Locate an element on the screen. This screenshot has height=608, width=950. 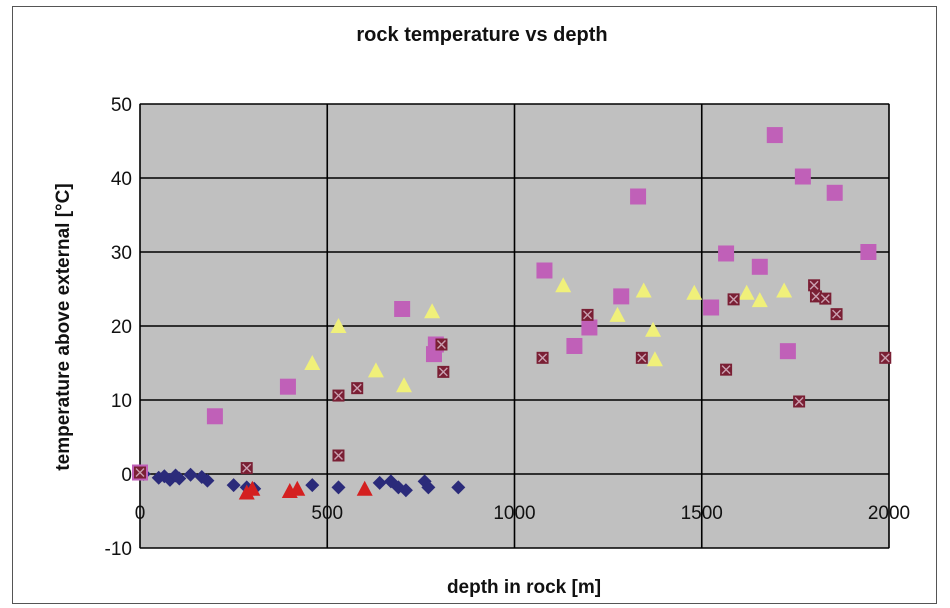
x-tick-label: 1500 is located at coordinates (702, 513).